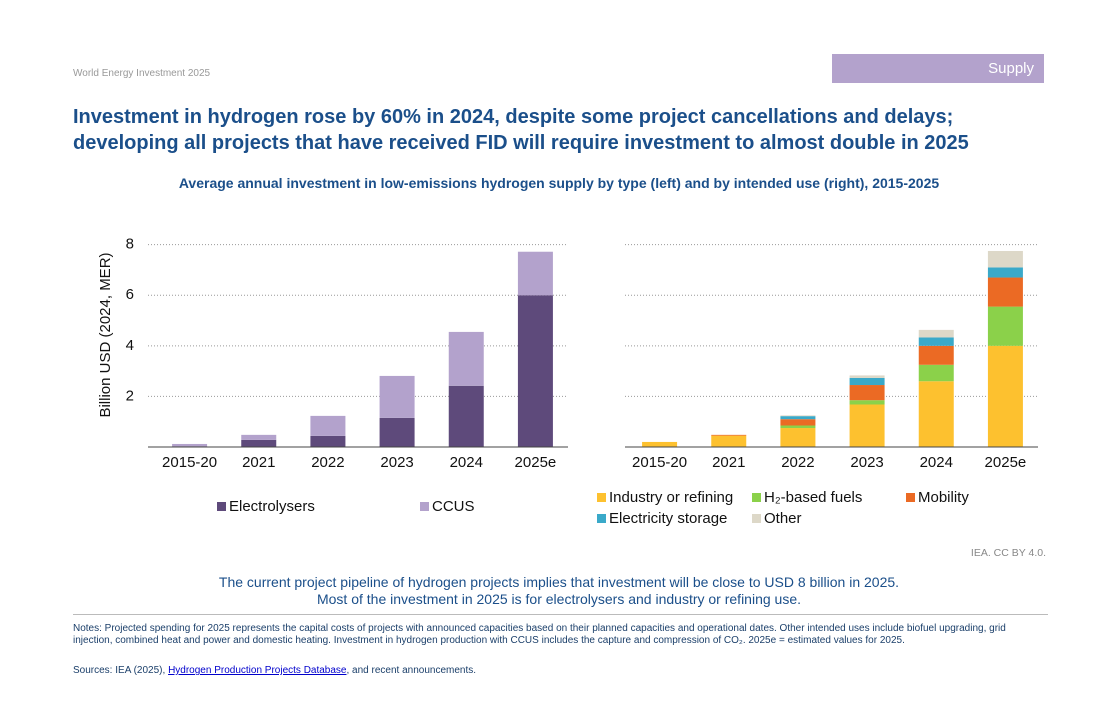 The image size is (1118, 707). I want to click on report-name: World Energy Investment 2025, so click(142, 73).